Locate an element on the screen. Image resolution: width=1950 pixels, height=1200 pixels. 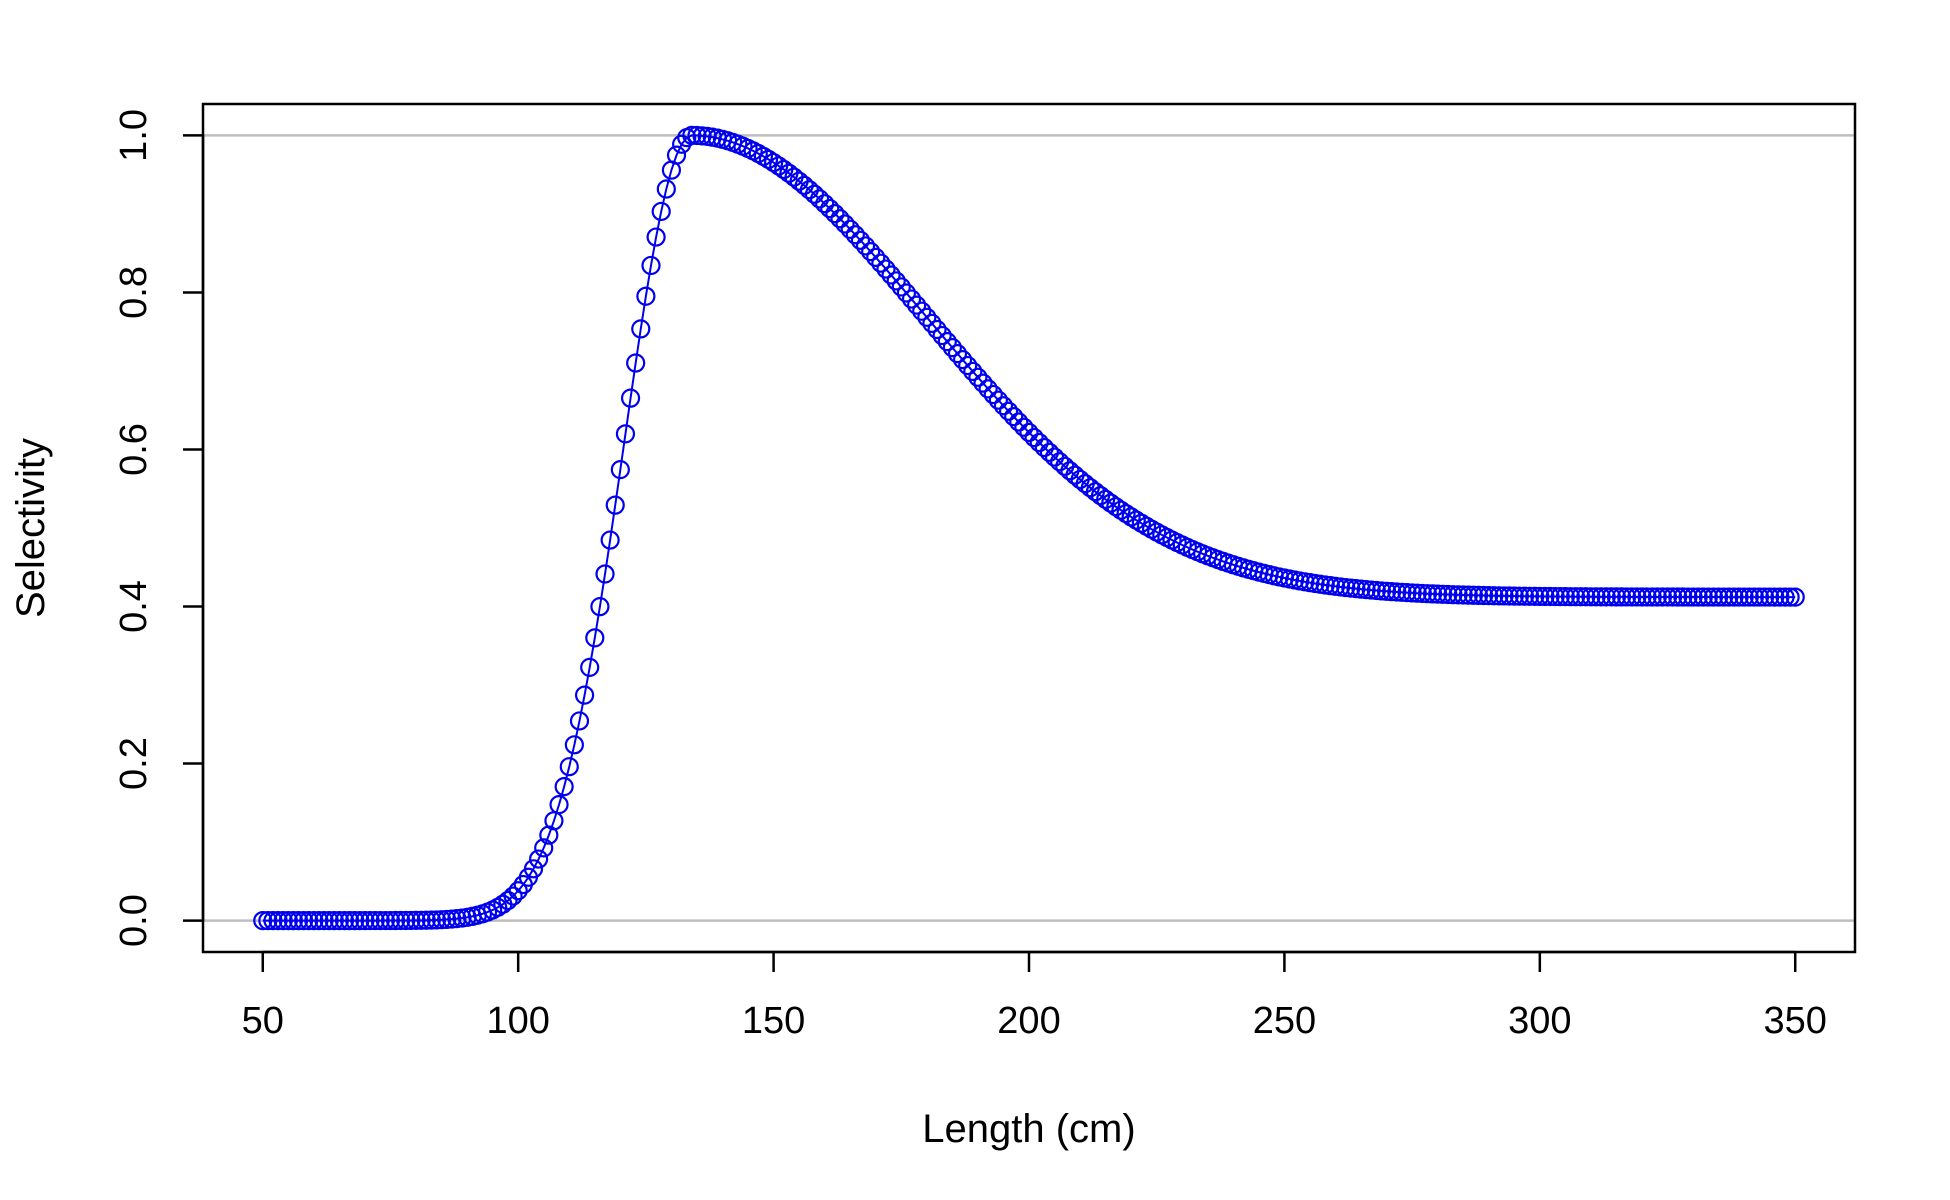
y-axis: 0.0 0.2 0.4 0.6 0.8 1.0 is located at coordinates (159, 528).